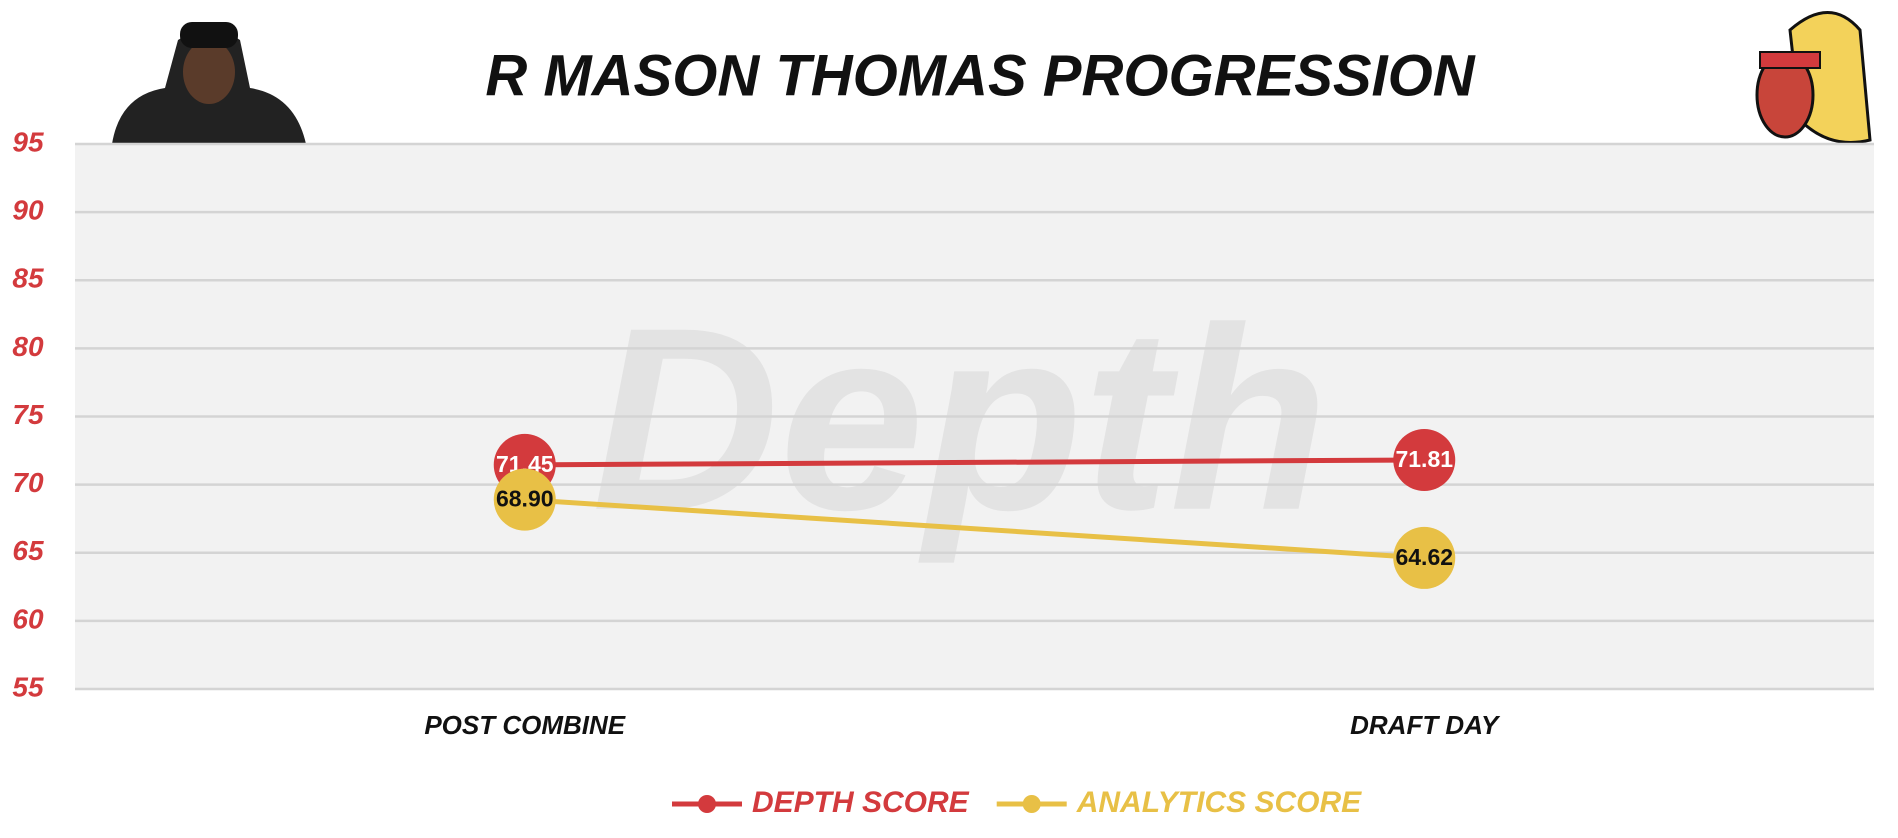  Describe the element at coordinates (28, 141) in the screenshot. I see `y-tick-label: 95` at that location.